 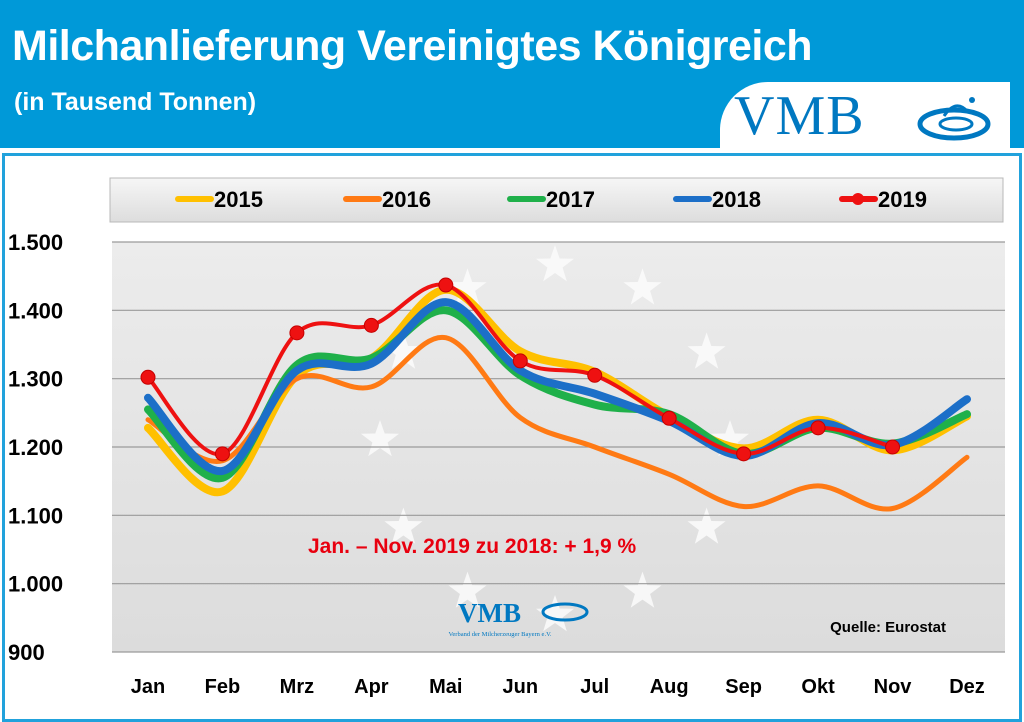 What do you see at coordinates (148, 687) in the screenshot?
I see `x-tick-label: Jan` at bounding box center [148, 687].